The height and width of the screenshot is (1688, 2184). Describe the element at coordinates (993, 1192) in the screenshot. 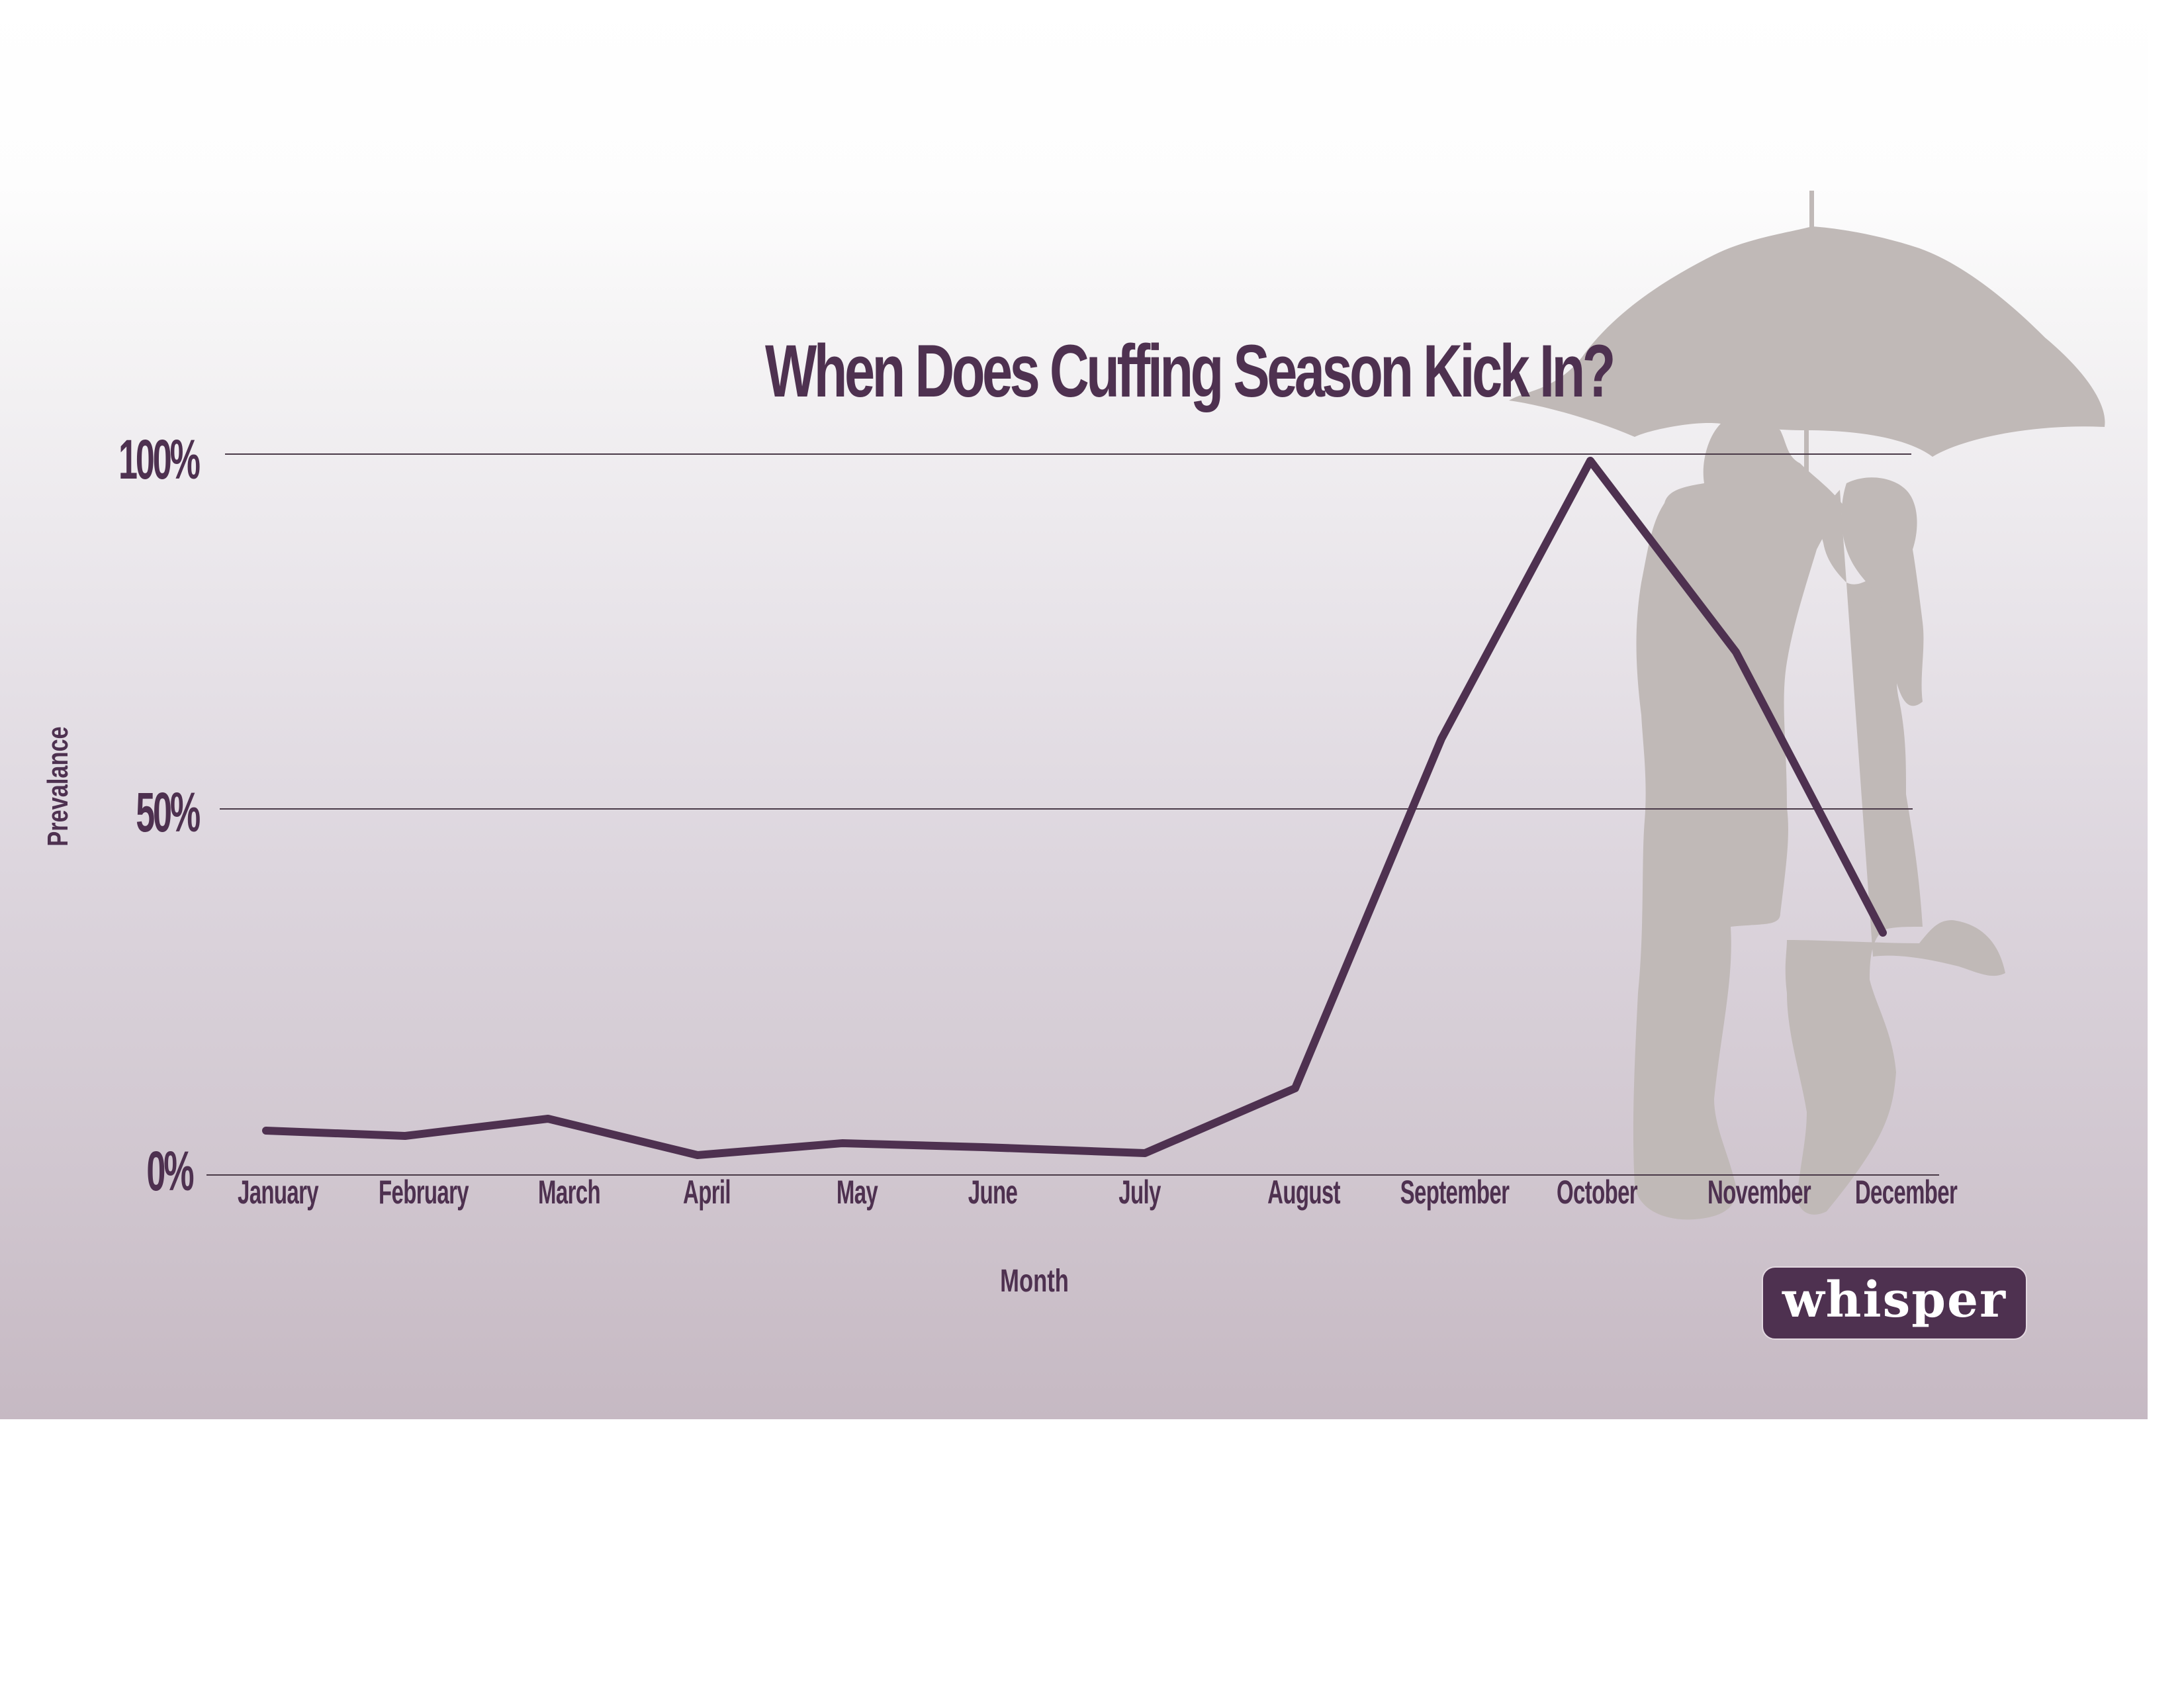

I see `x-tick-june: June` at that location.